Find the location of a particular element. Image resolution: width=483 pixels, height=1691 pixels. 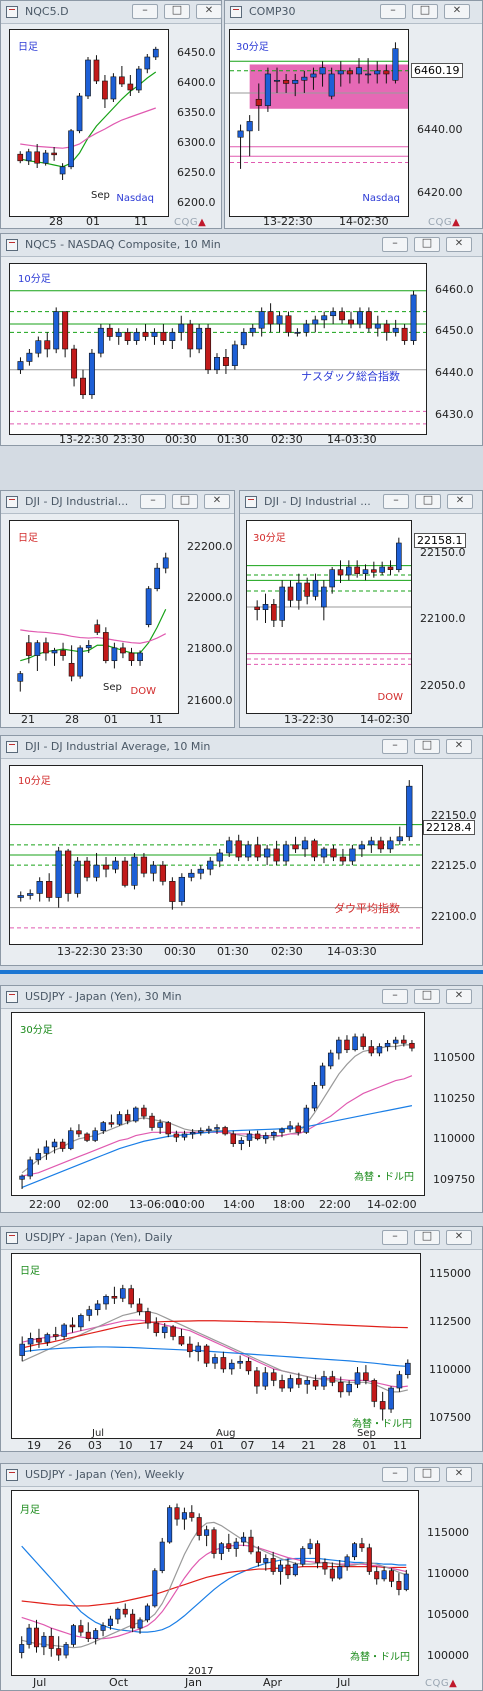

chart-plot-area: 10分足 ダウ平均指数 is located at coordinates (216, 855).